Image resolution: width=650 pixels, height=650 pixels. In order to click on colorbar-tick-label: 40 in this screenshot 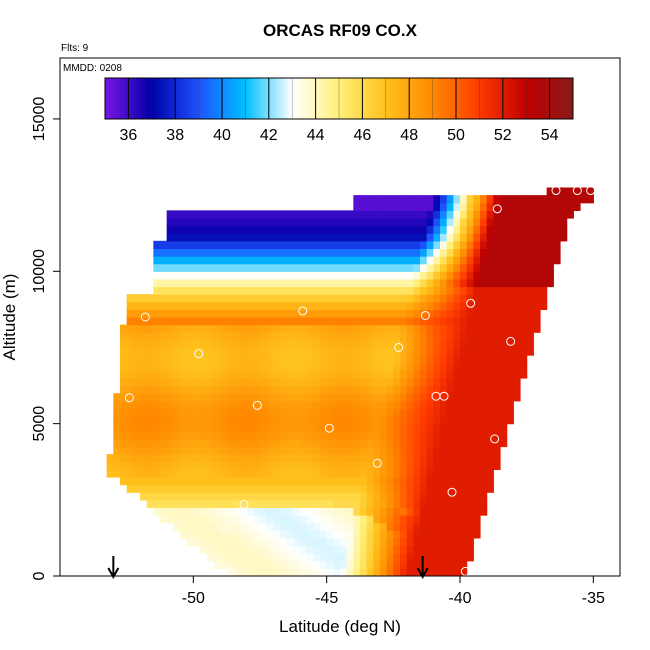, I will do `click(222, 135)`.